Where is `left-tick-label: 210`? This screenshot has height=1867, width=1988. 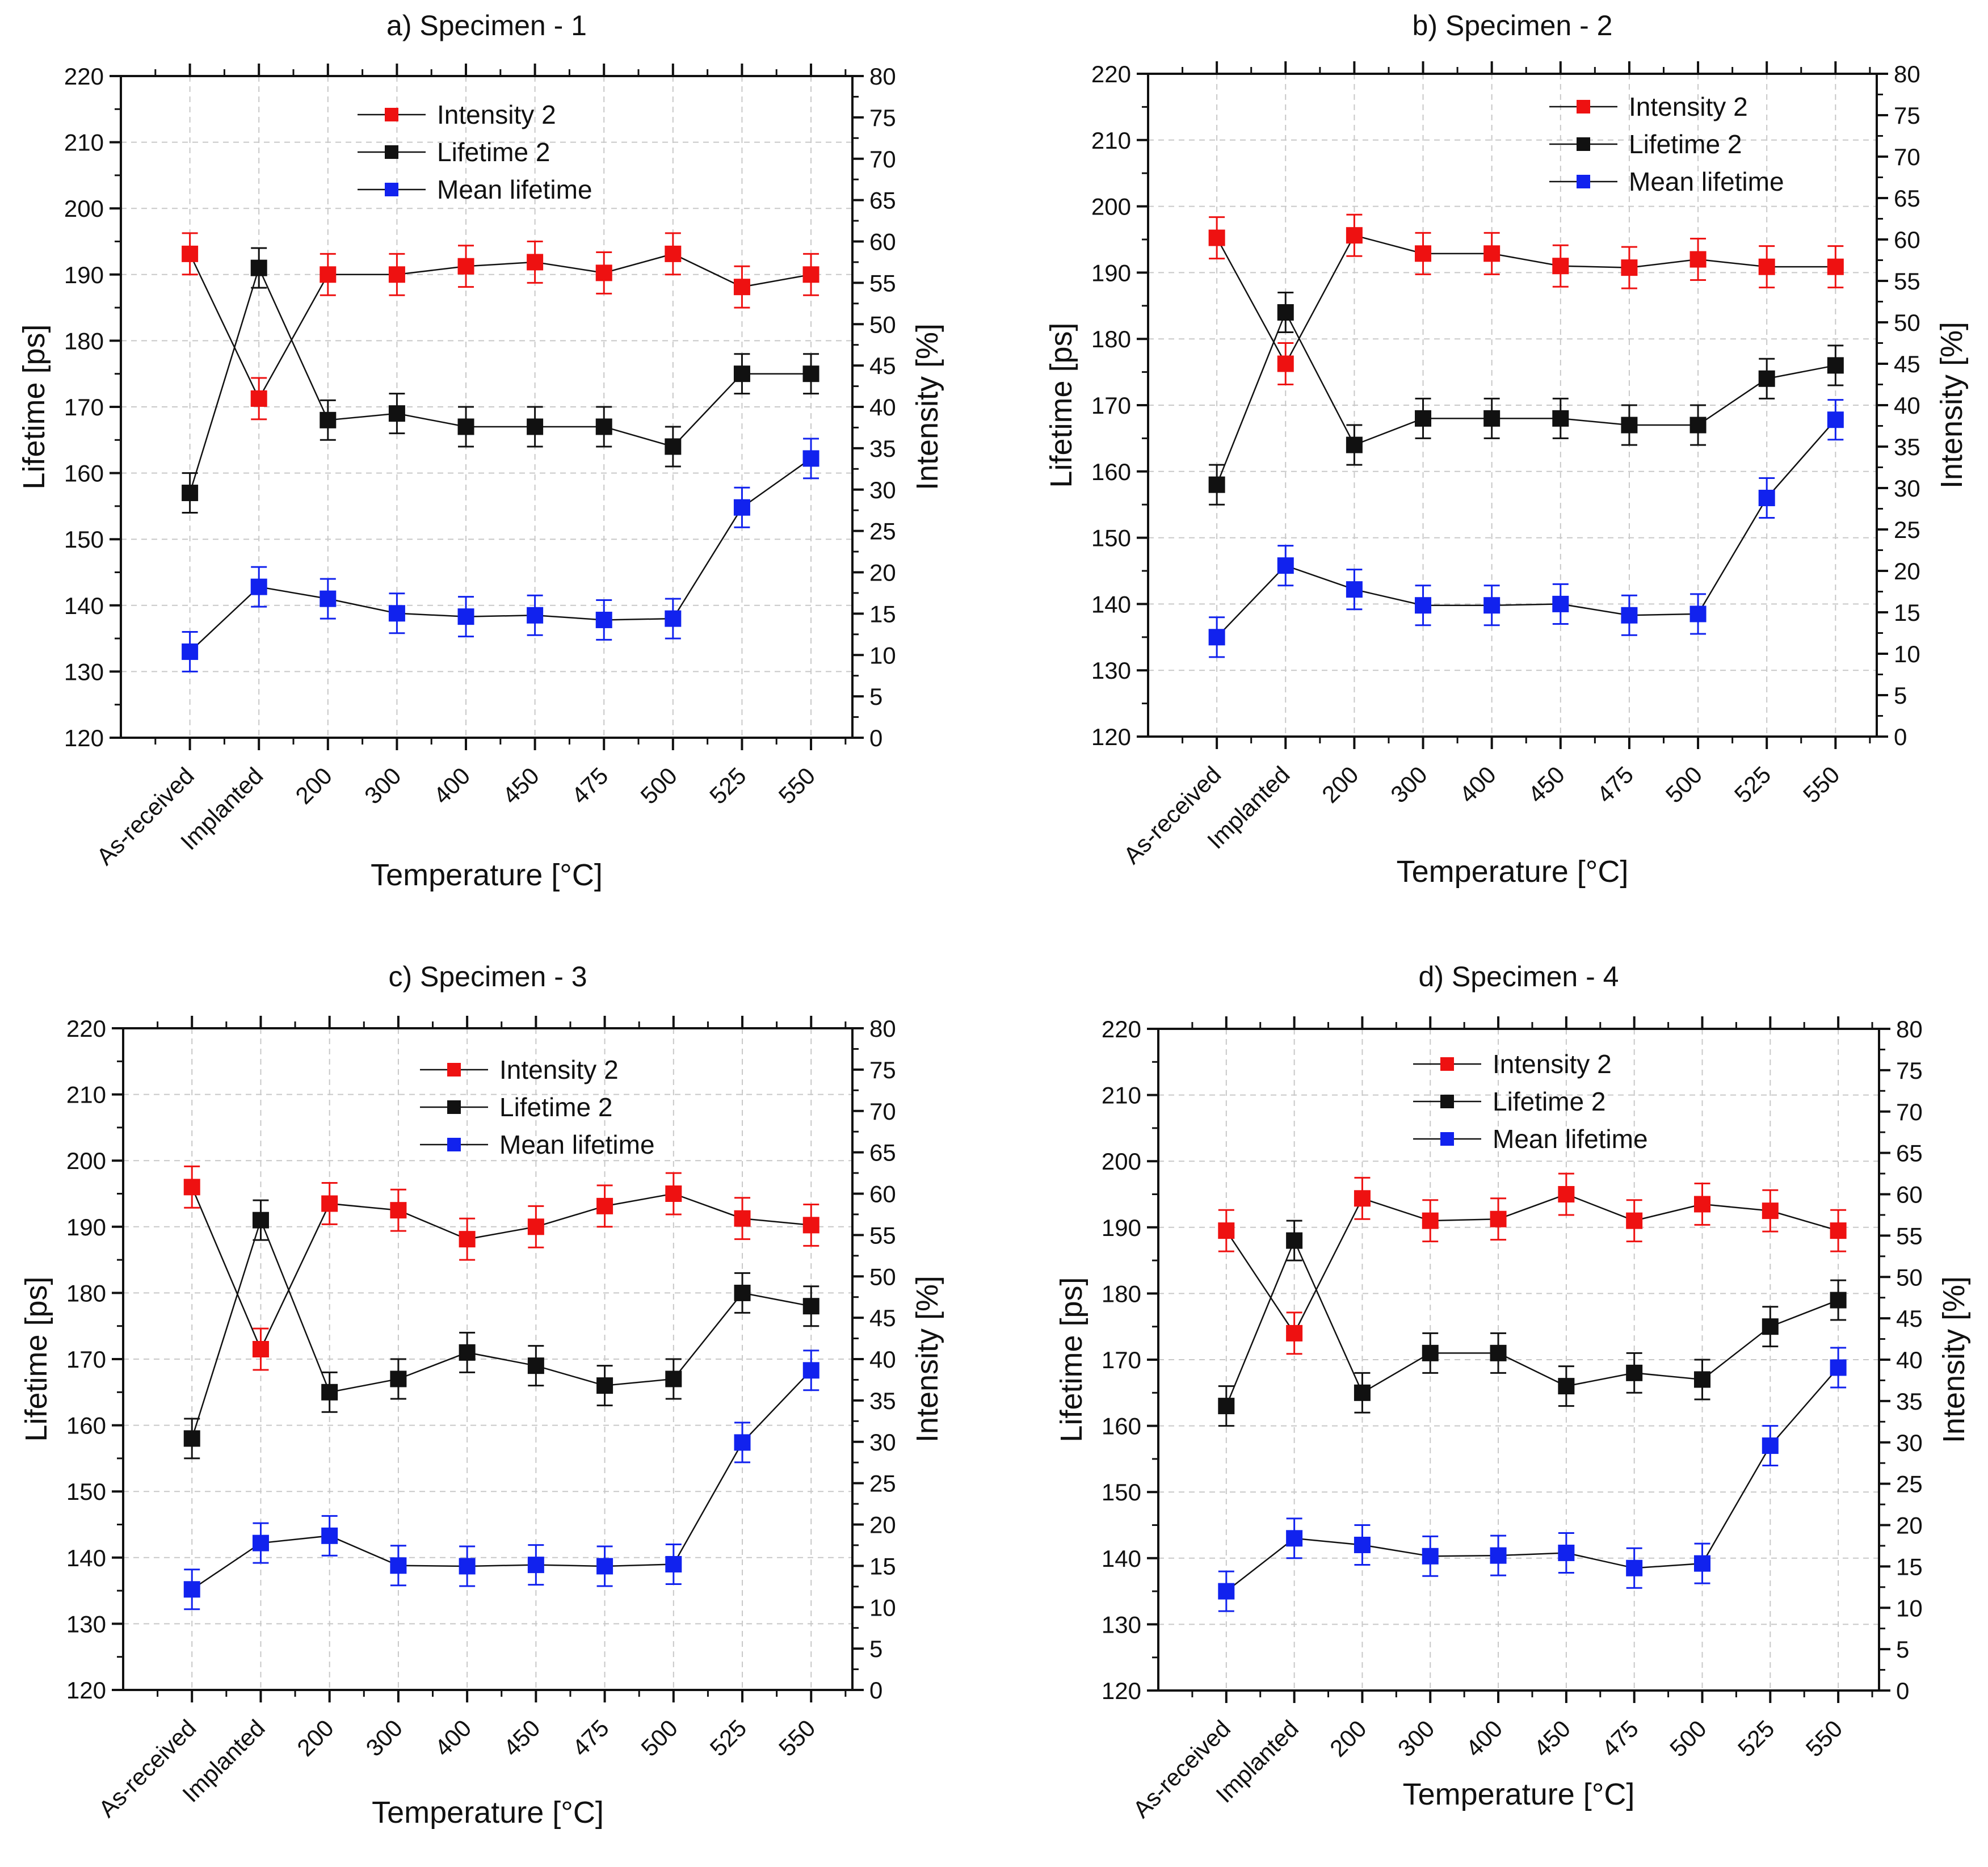
left-tick-label: 210 is located at coordinates (84, 142).